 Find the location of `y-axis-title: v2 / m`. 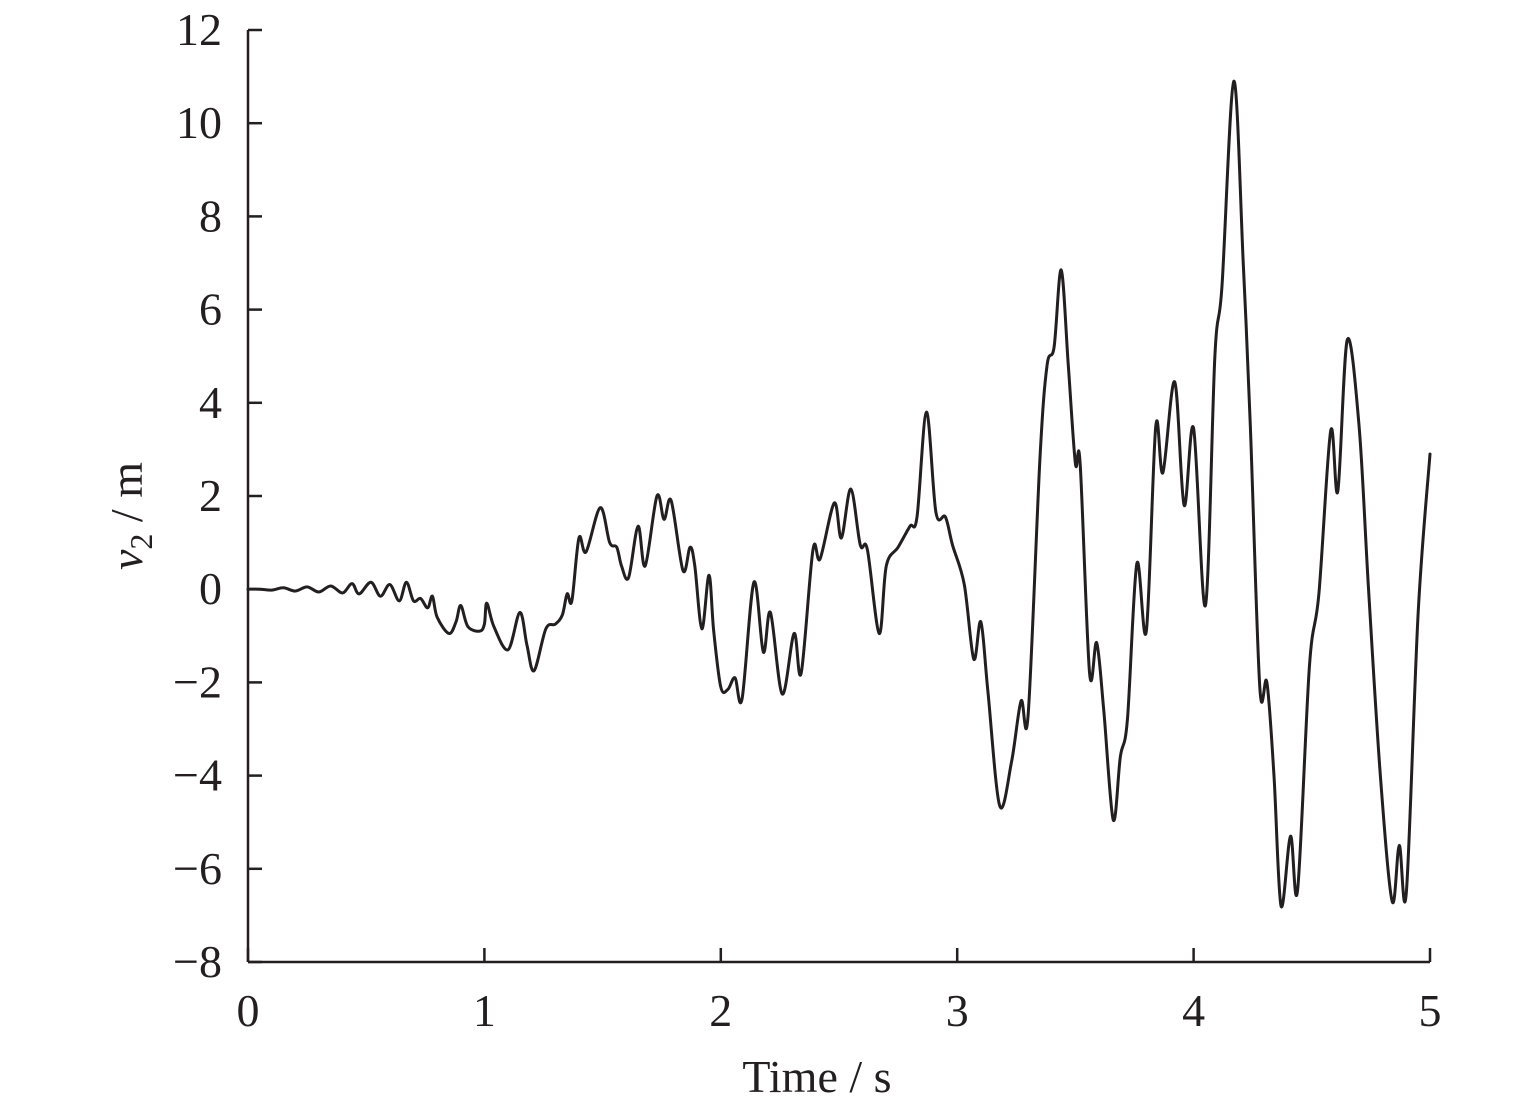

y-axis-title: v2 / m is located at coordinates (130, 516).